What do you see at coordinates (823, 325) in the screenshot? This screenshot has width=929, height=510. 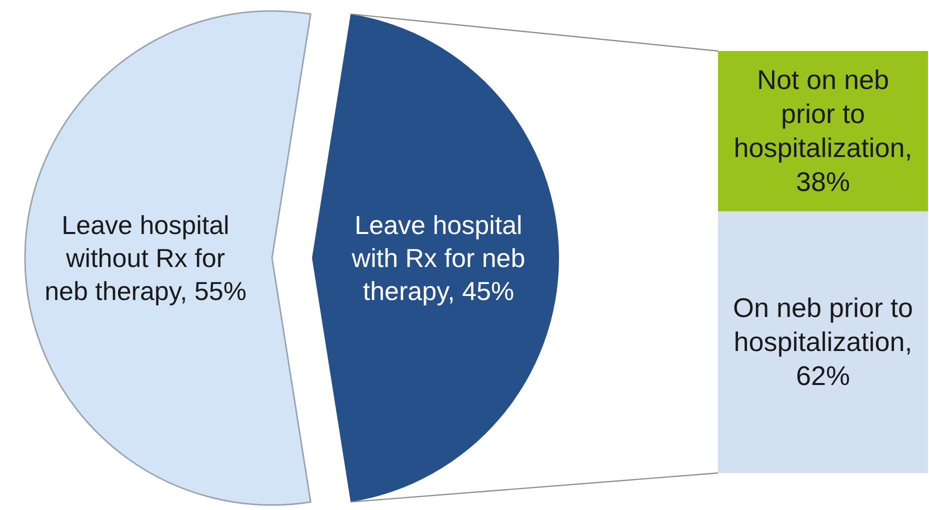 I see `series-label: On neb prior to hospitalization,` at bounding box center [823, 325].